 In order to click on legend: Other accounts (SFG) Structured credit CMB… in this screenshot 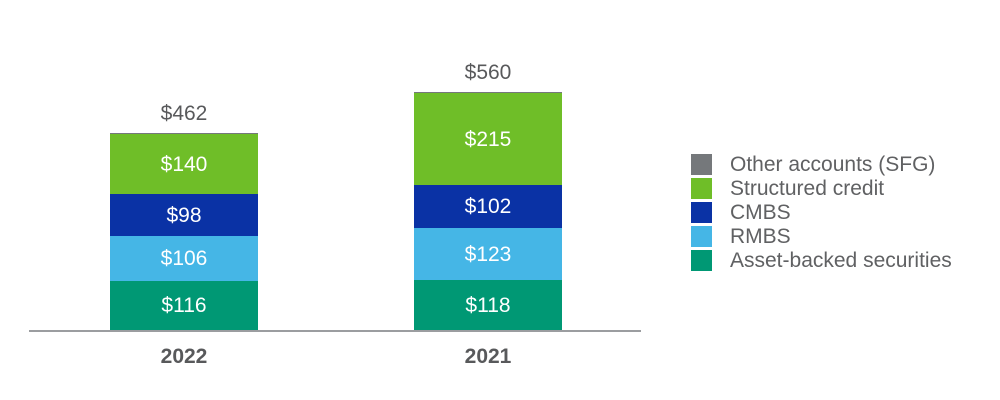, I will do `click(821, 214)`.